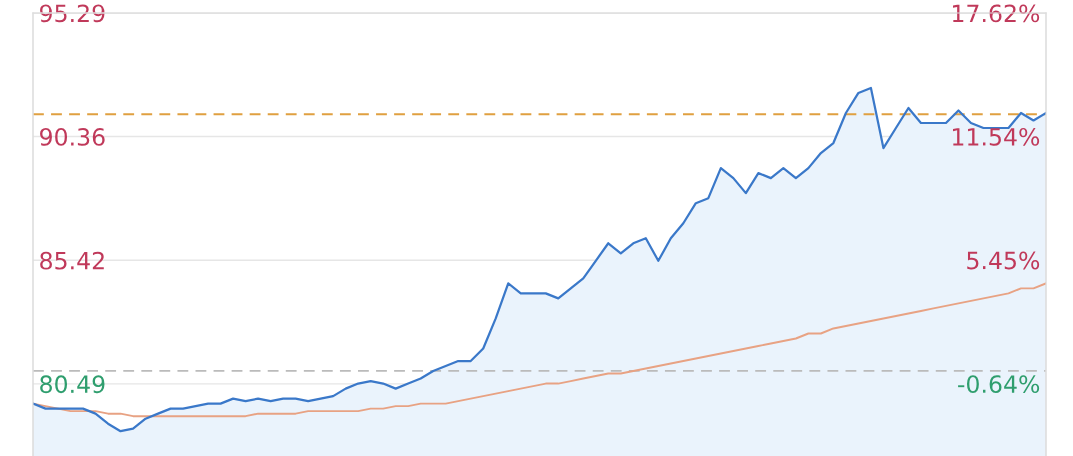 This screenshot has height=456, width=1073. I want to click on y2-tick-label: 5.45%, so click(1003, 260).